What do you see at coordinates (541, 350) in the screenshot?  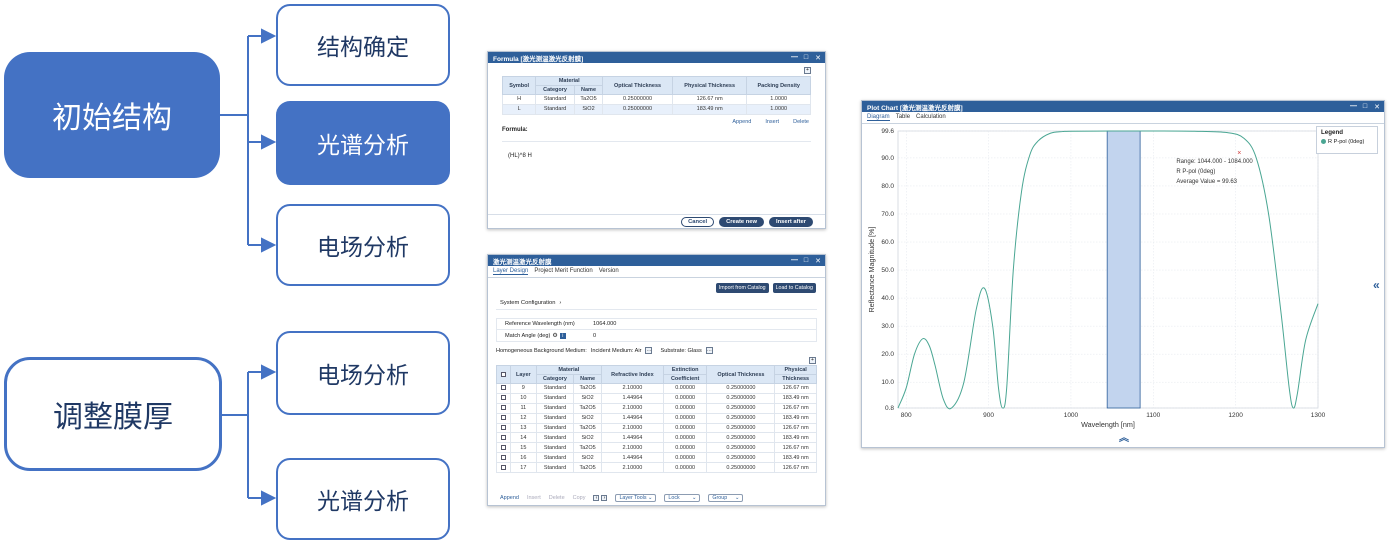 I see `background-medium-label: Homogeneous Background Medium:` at bounding box center [541, 350].